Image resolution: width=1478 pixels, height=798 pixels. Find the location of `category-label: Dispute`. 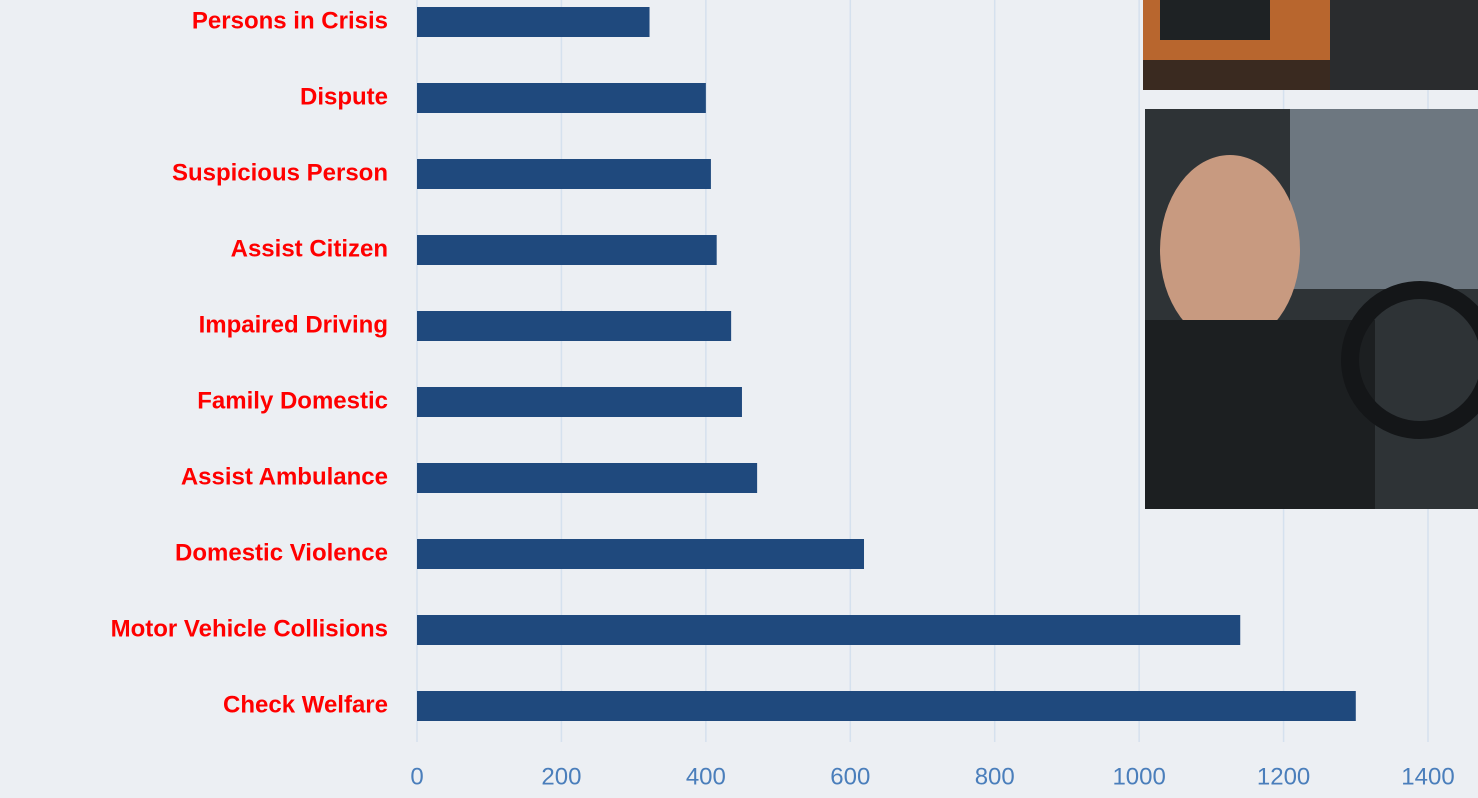

category-label: Dispute is located at coordinates (344, 96).